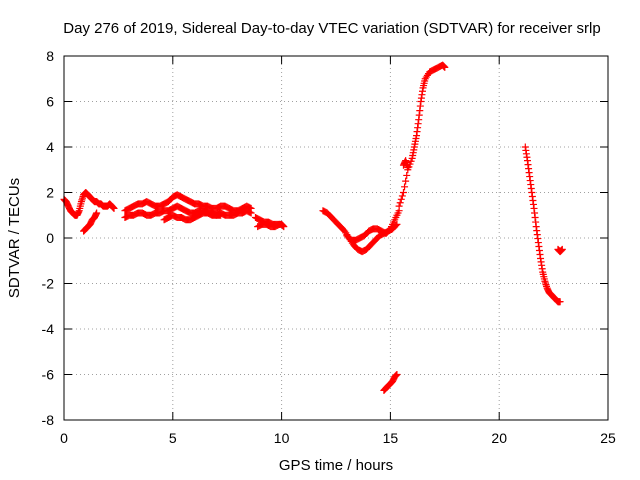 The height and width of the screenshot is (480, 640). What do you see at coordinates (48, 284) in the screenshot?
I see `y-tick-label: -2` at bounding box center [48, 284].